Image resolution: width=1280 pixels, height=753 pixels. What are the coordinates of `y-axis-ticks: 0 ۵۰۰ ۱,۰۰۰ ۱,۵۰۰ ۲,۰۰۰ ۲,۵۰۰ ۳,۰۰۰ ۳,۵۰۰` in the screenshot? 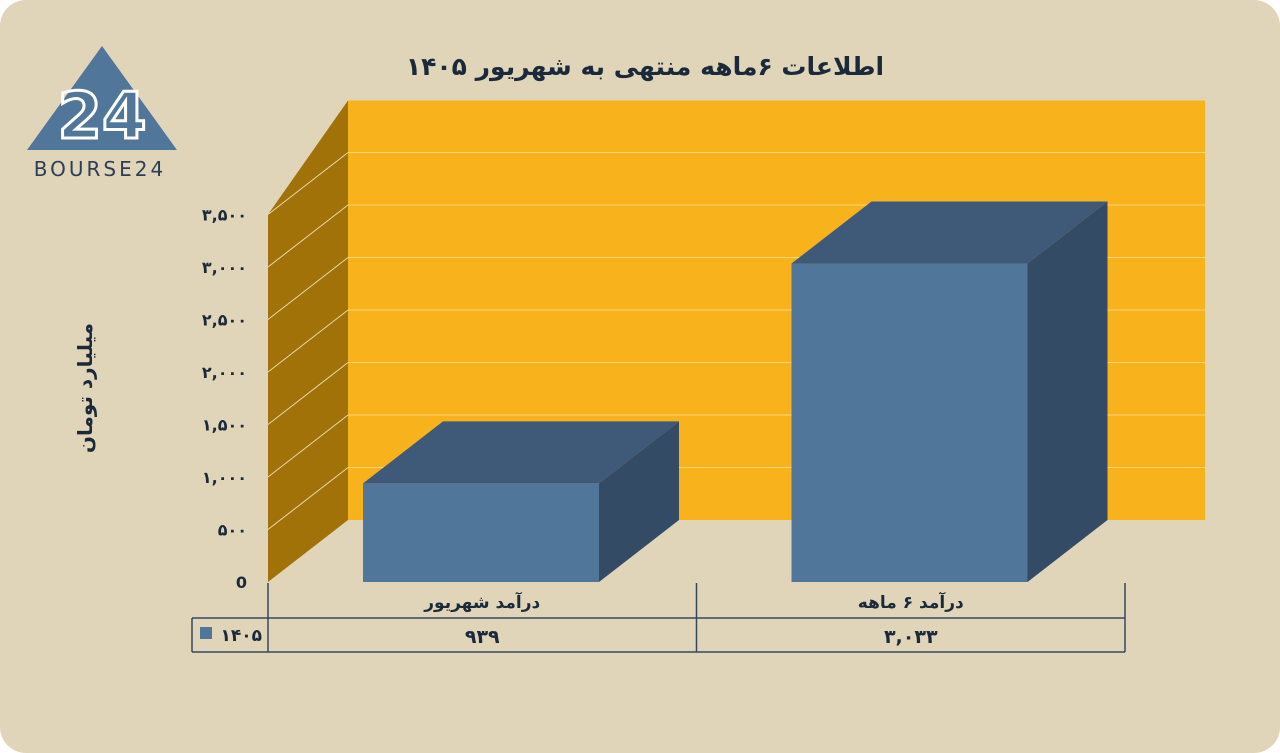 It's located at (224, 399).